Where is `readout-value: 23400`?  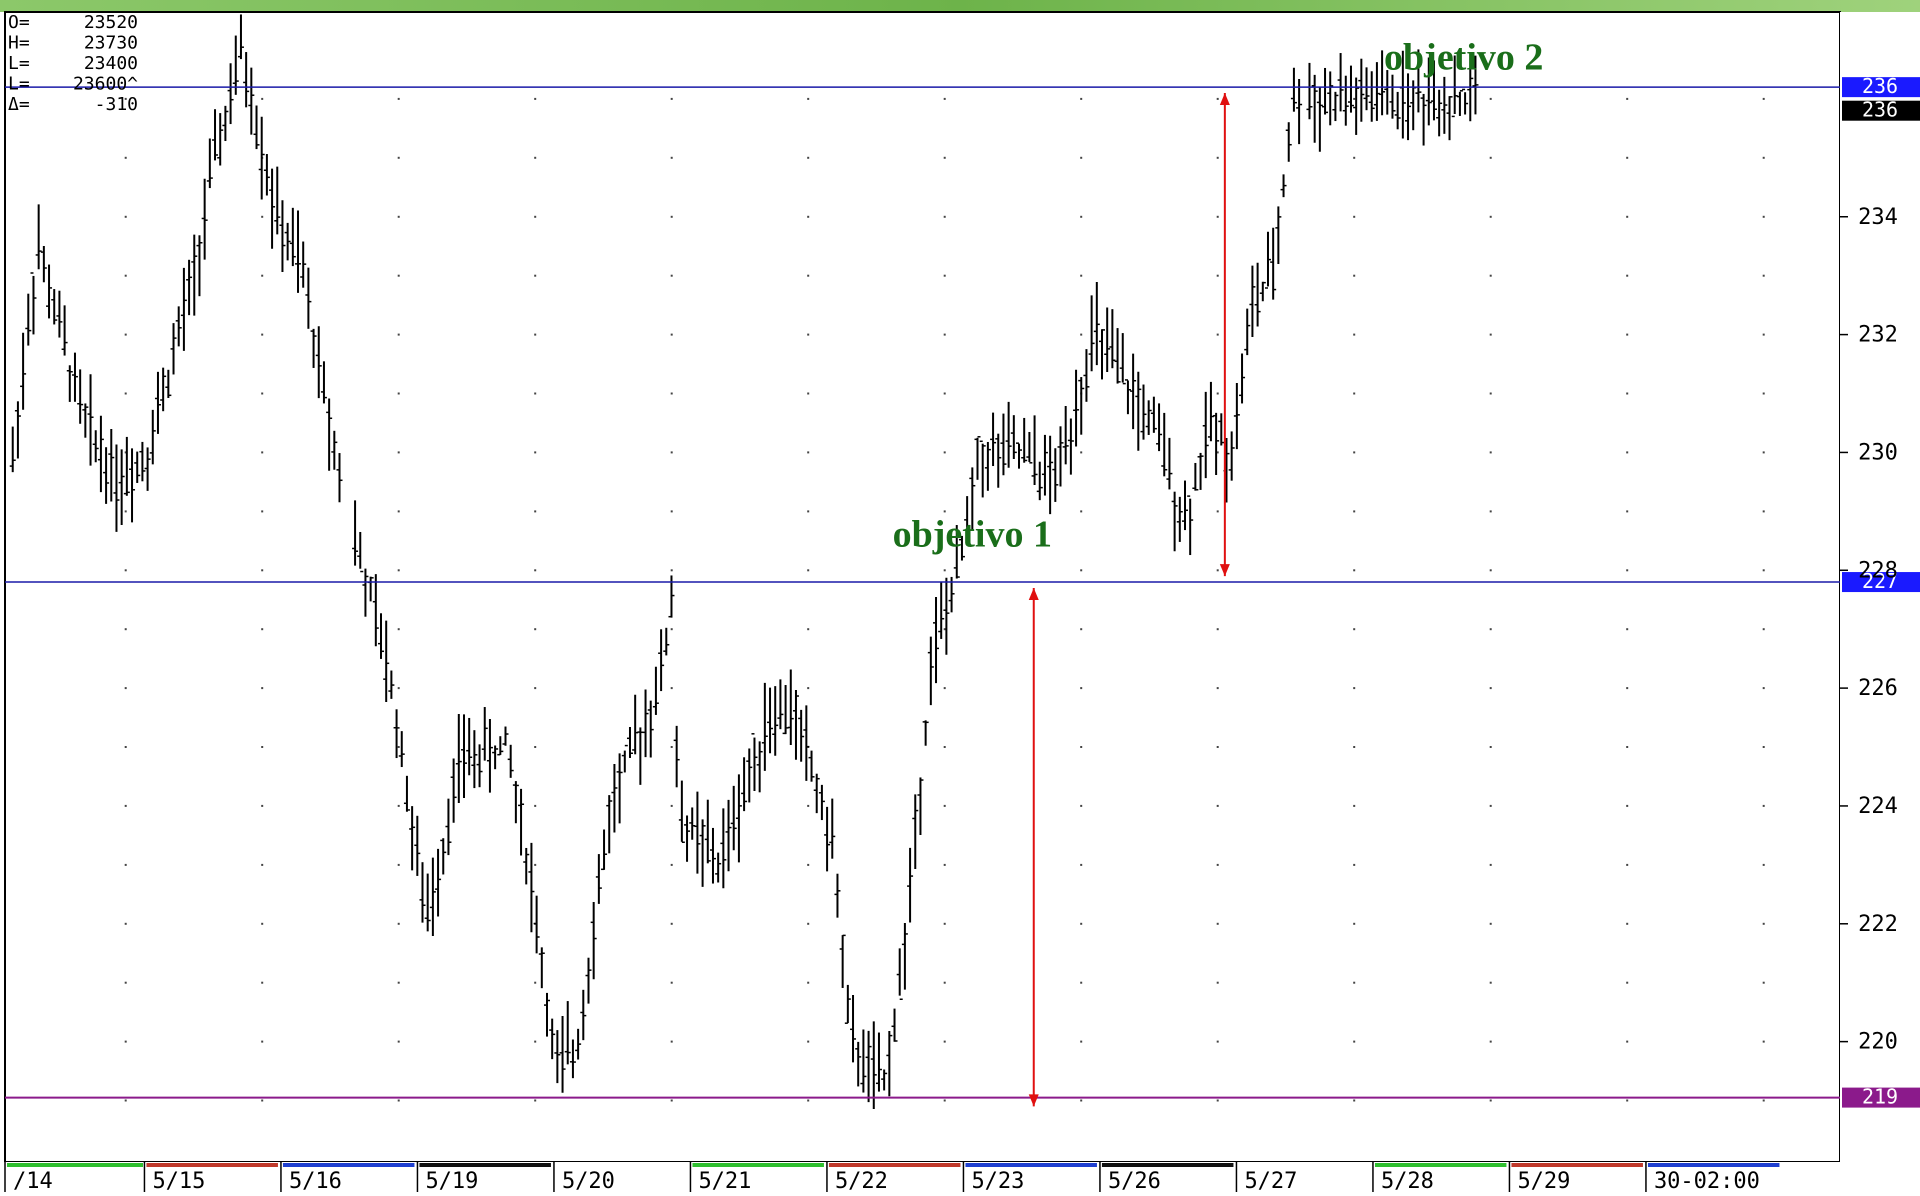 readout-value: 23400 is located at coordinates (111, 63).